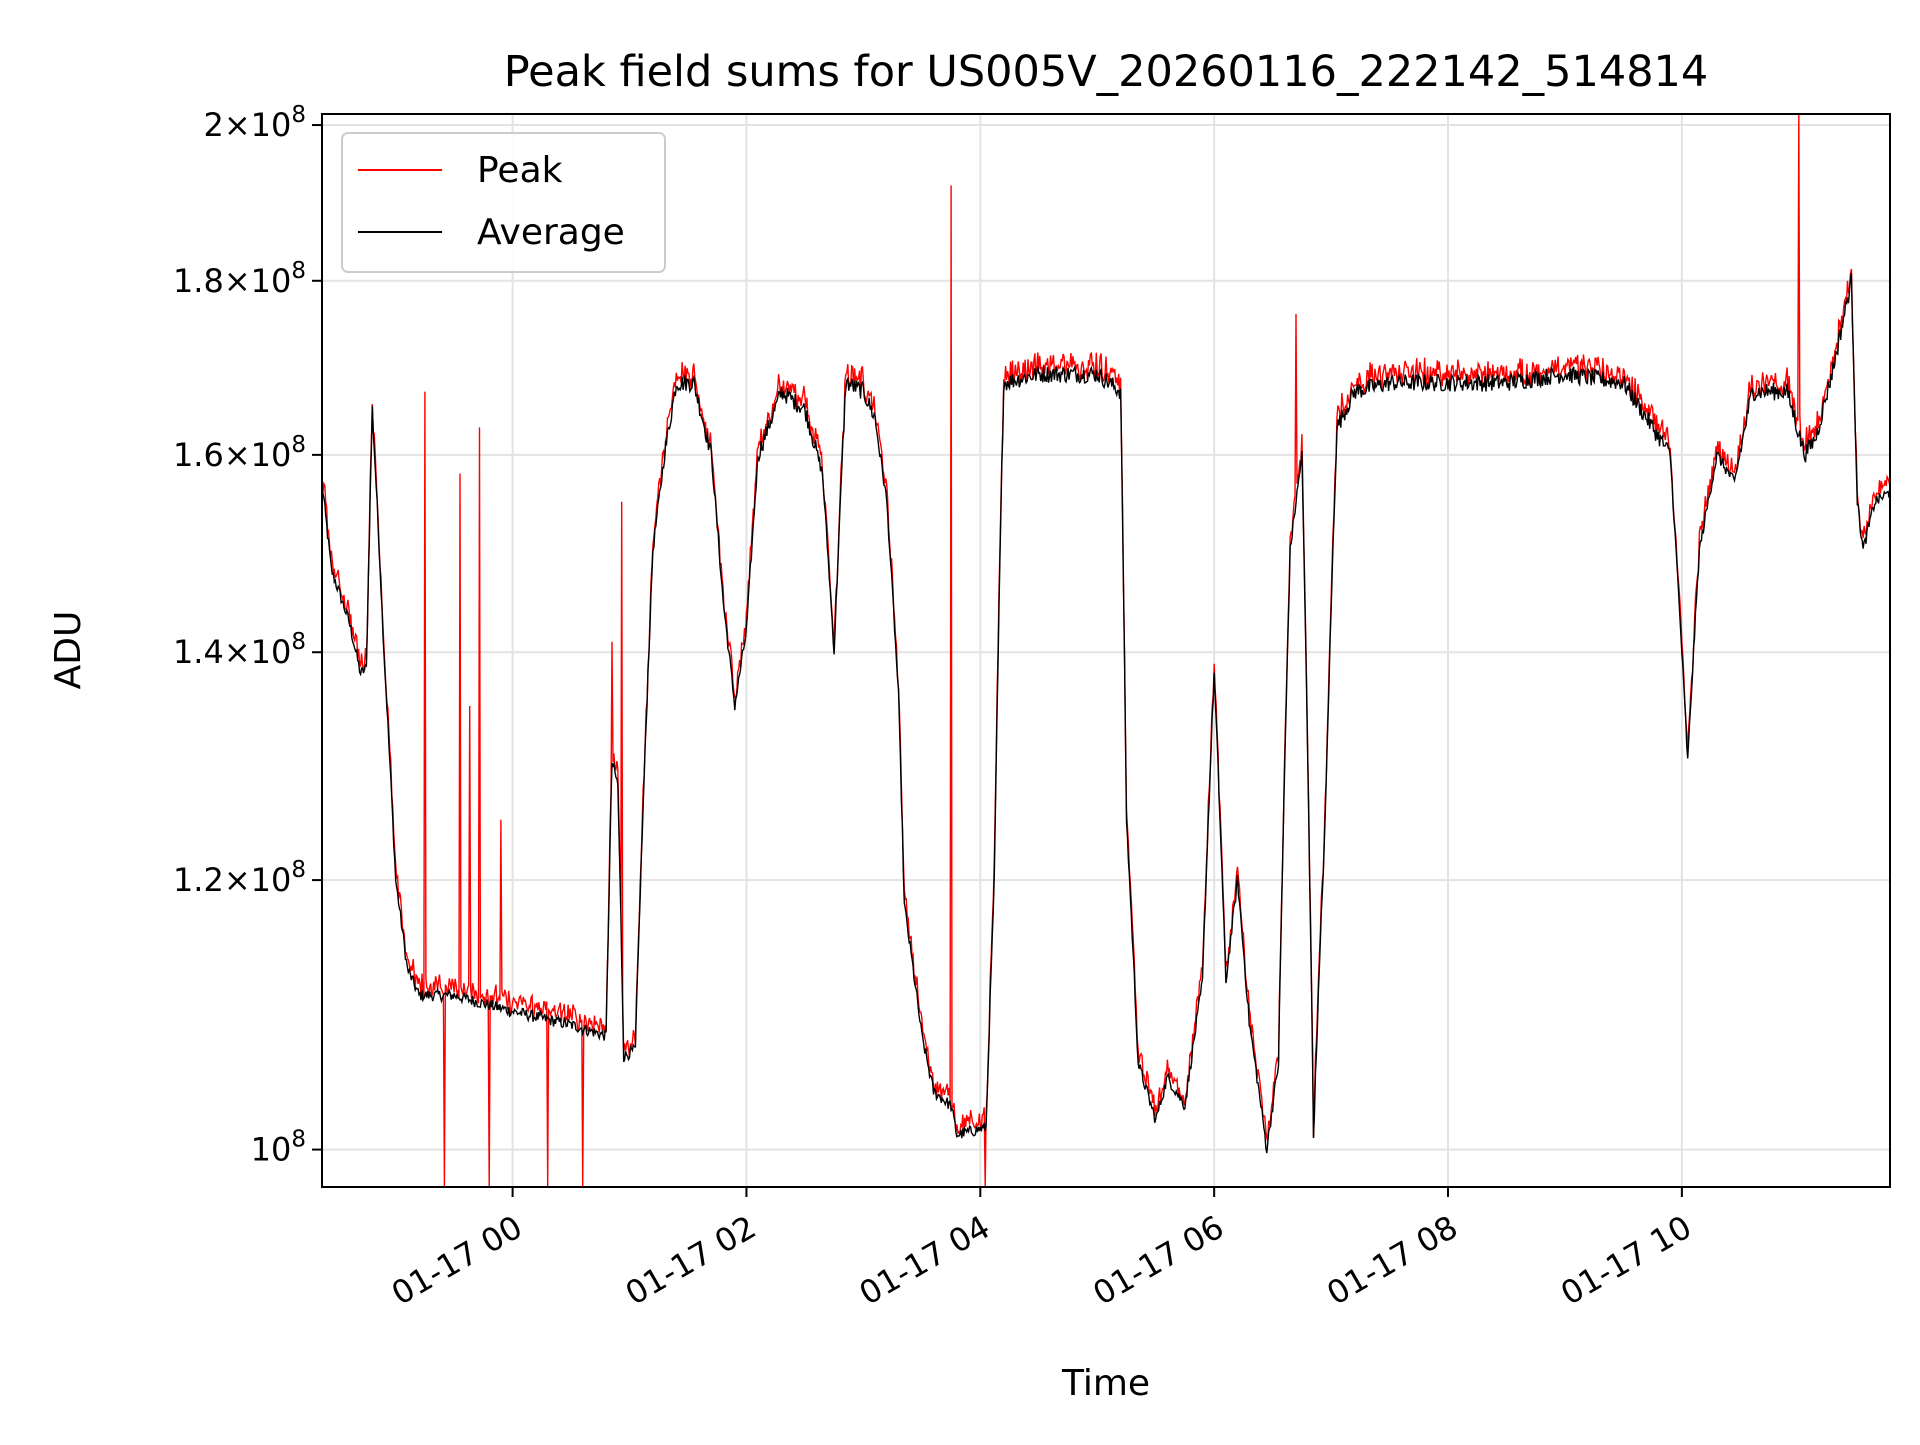  Describe the element at coordinates (551, 232) in the screenshot. I see `legend-label-average: Average` at that location.